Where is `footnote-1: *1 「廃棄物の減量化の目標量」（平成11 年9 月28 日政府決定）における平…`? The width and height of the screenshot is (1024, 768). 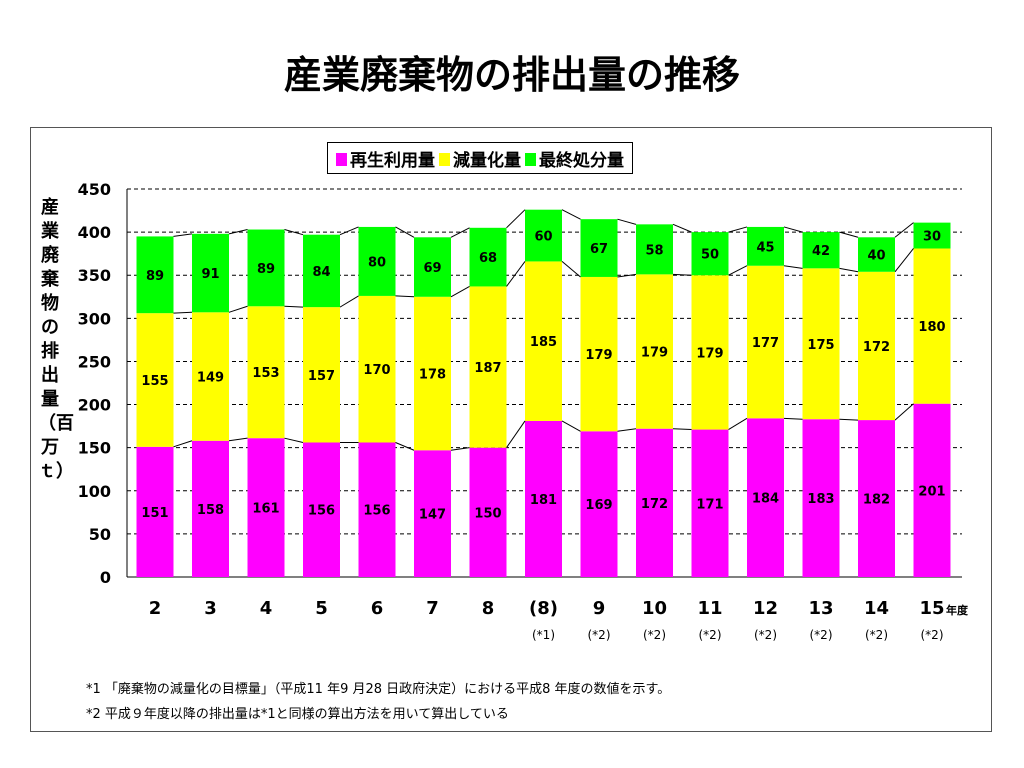 footnote-1: *1 「廃棄物の減量化の目標量」（平成11 年9 月28 日政府決定）における平… is located at coordinates (378, 689).